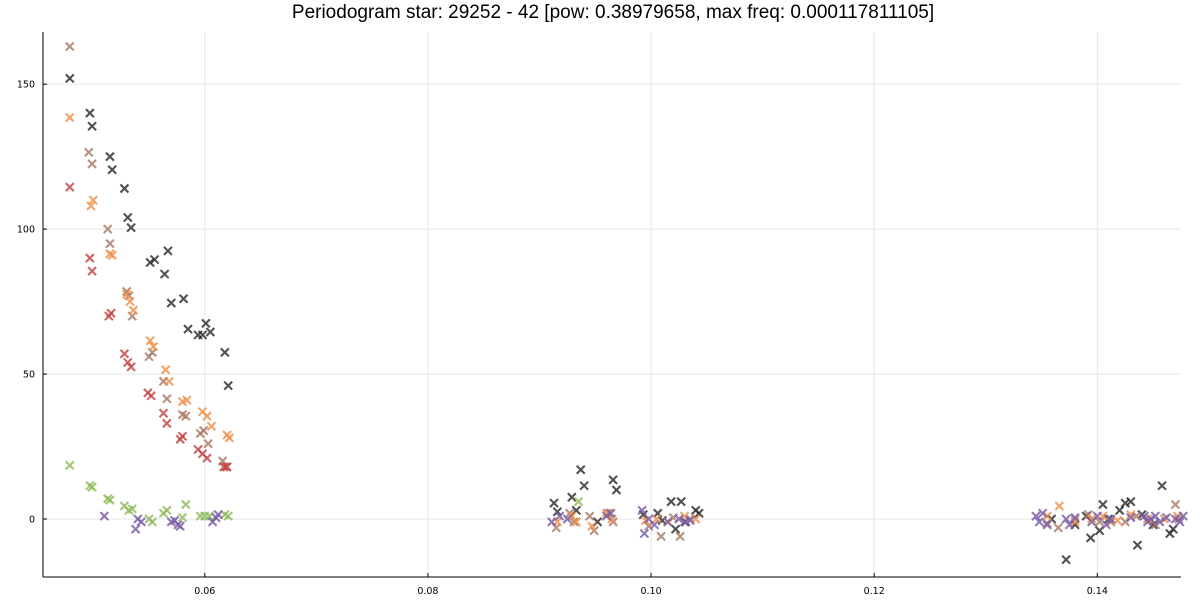 The height and width of the screenshot is (600, 1200). I want to click on x-tick-label: 0.14, so click(1097, 591).